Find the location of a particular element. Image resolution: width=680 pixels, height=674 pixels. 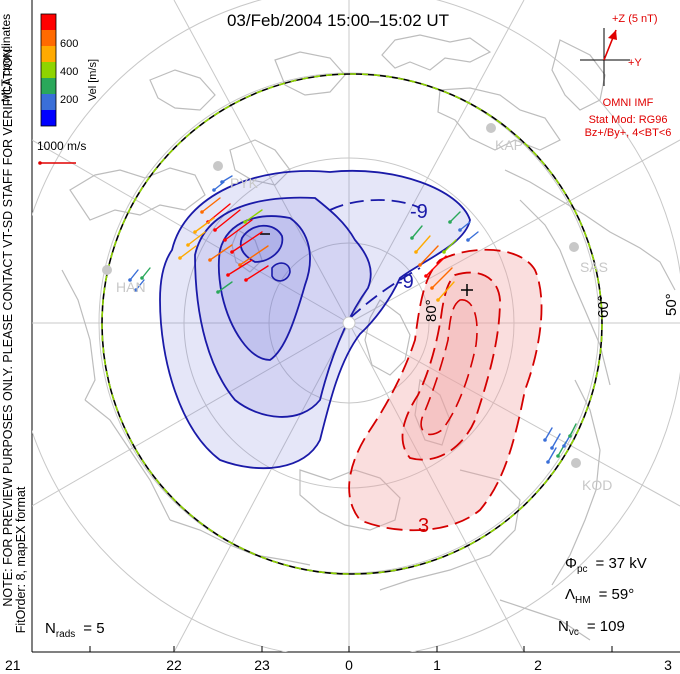

station-marker: PYK is located at coordinates (236, 176).